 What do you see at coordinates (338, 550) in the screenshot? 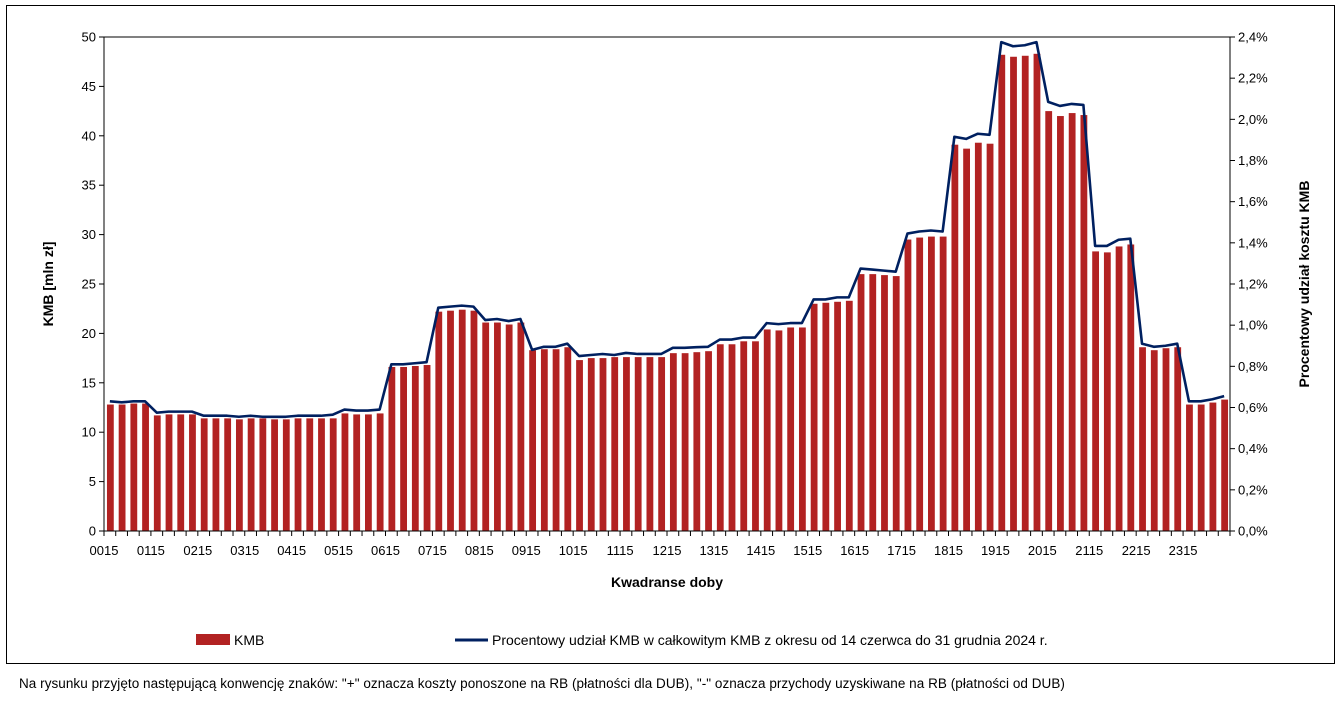
I see `x-tick-label: 0515` at bounding box center [338, 550].